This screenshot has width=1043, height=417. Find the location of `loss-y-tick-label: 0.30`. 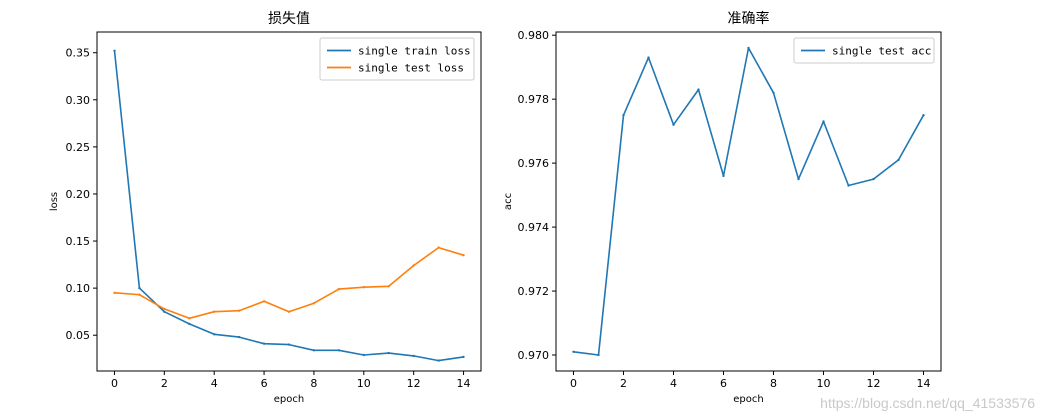

loss-y-tick-label: 0.30 is located at coordinates (78, 100).